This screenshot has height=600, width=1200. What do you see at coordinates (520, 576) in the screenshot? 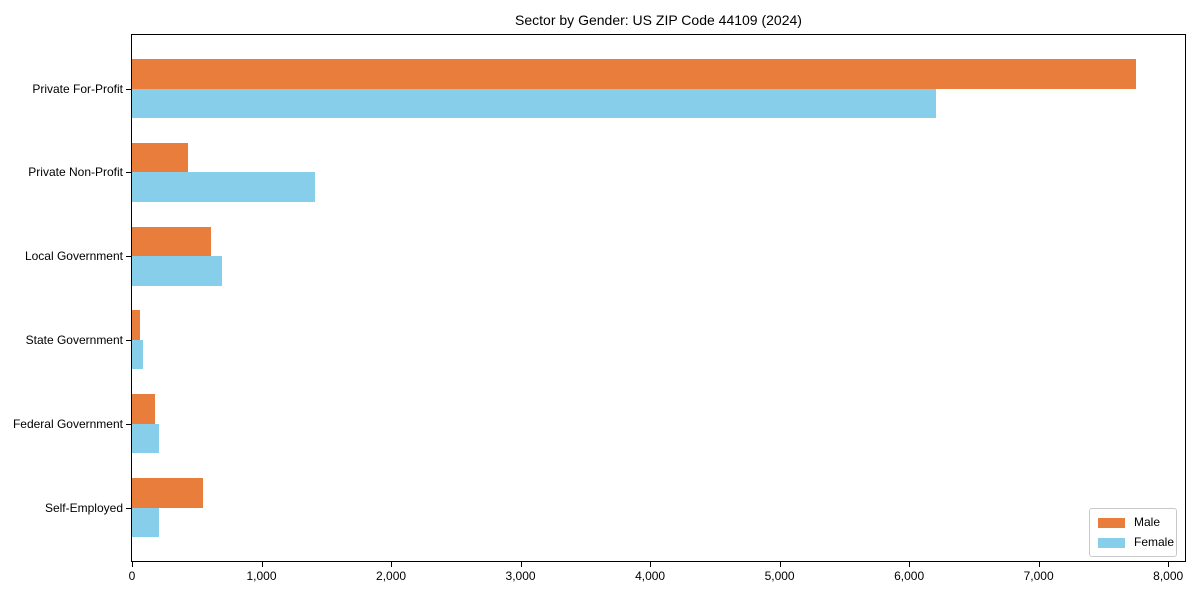
I see `x-tick-label: 3,000` at bounding box center [520, 576].